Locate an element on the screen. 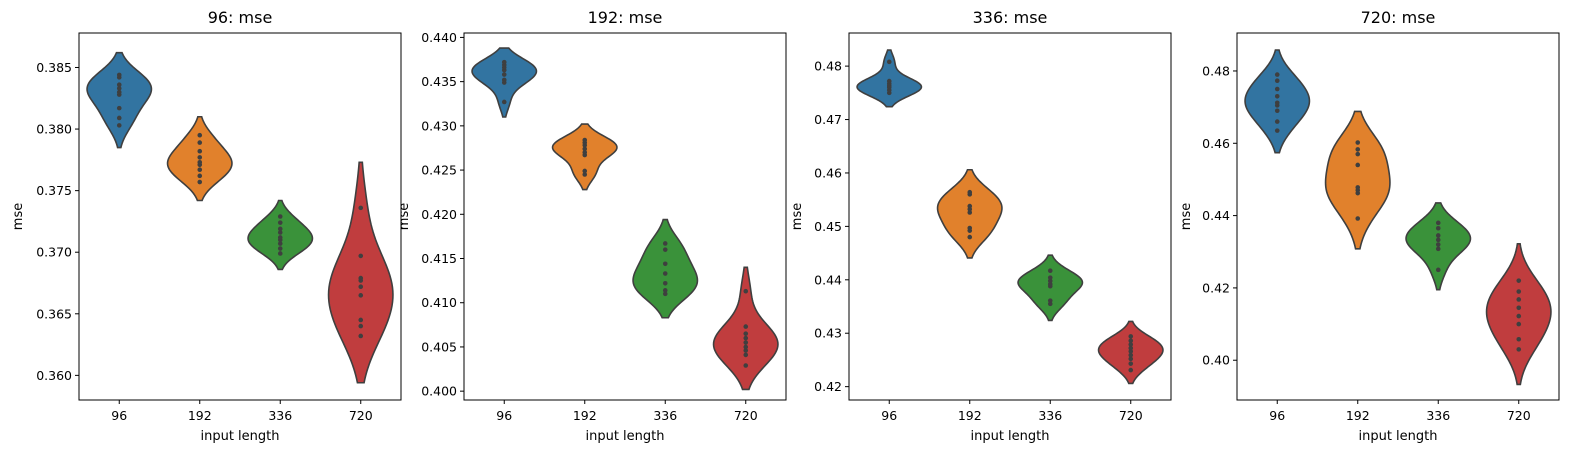  y-tick-label: 0.405 is located at coordinates (439, 346).